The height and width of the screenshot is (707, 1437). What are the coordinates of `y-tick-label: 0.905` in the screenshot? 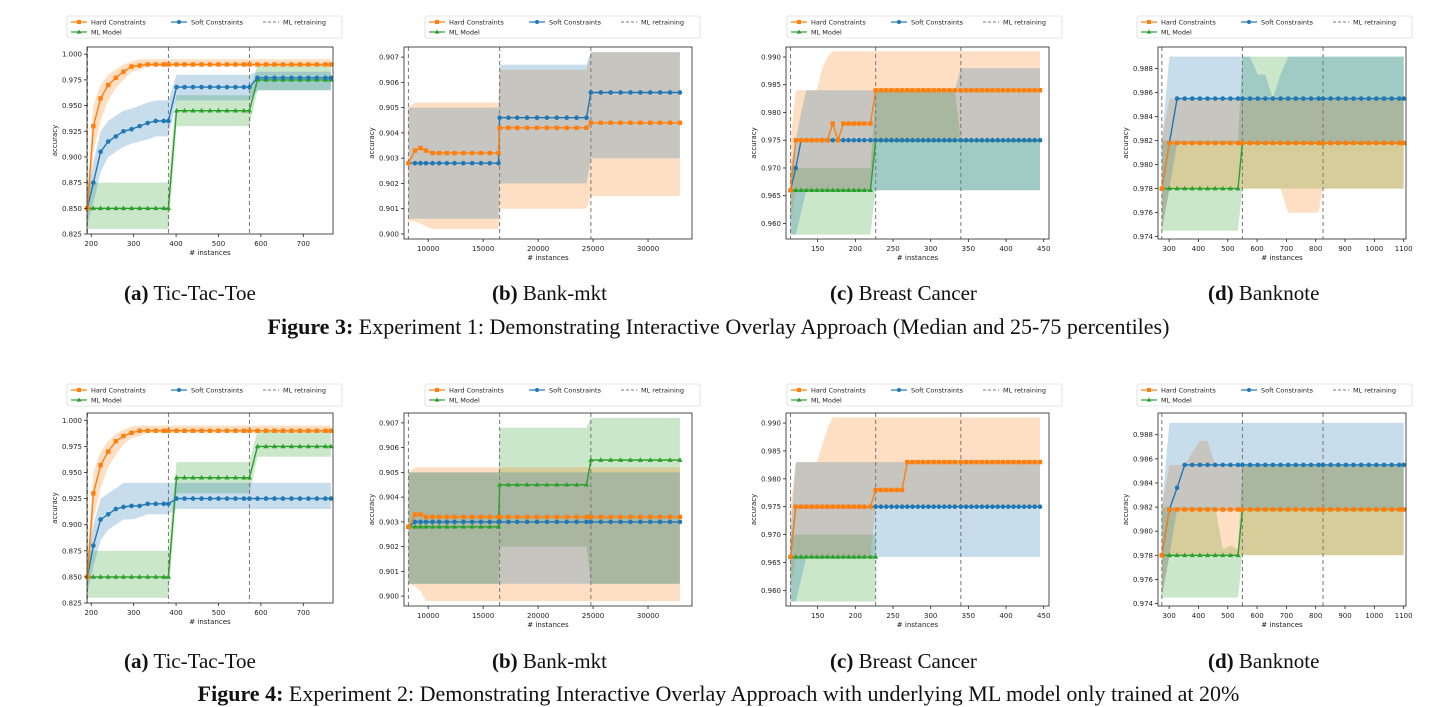 It's located at (389, 108).